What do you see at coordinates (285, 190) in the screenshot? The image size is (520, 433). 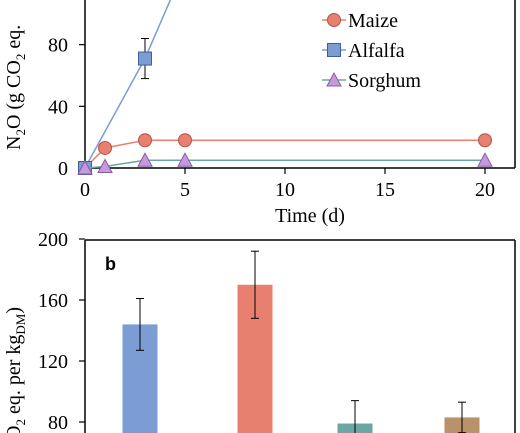 I see `panel-a-x-tick-label: 10` at bounding box center [285, 190].